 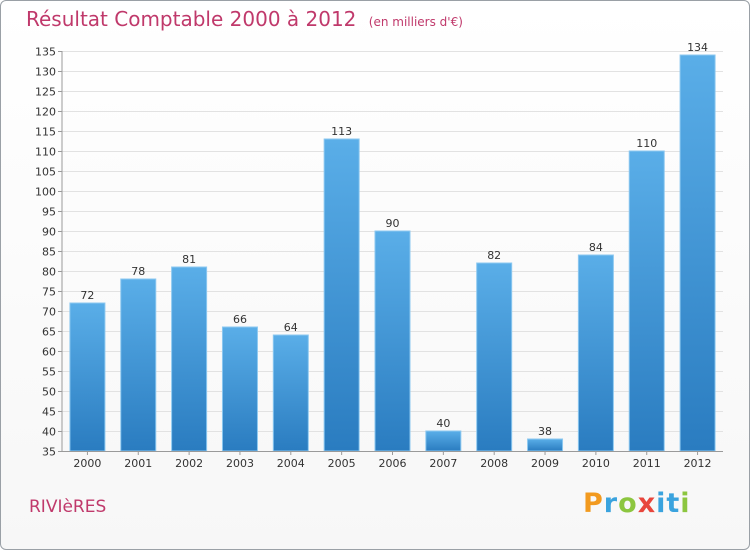 I want to click on value-label-2001: 78, so click(x=138, y=271).